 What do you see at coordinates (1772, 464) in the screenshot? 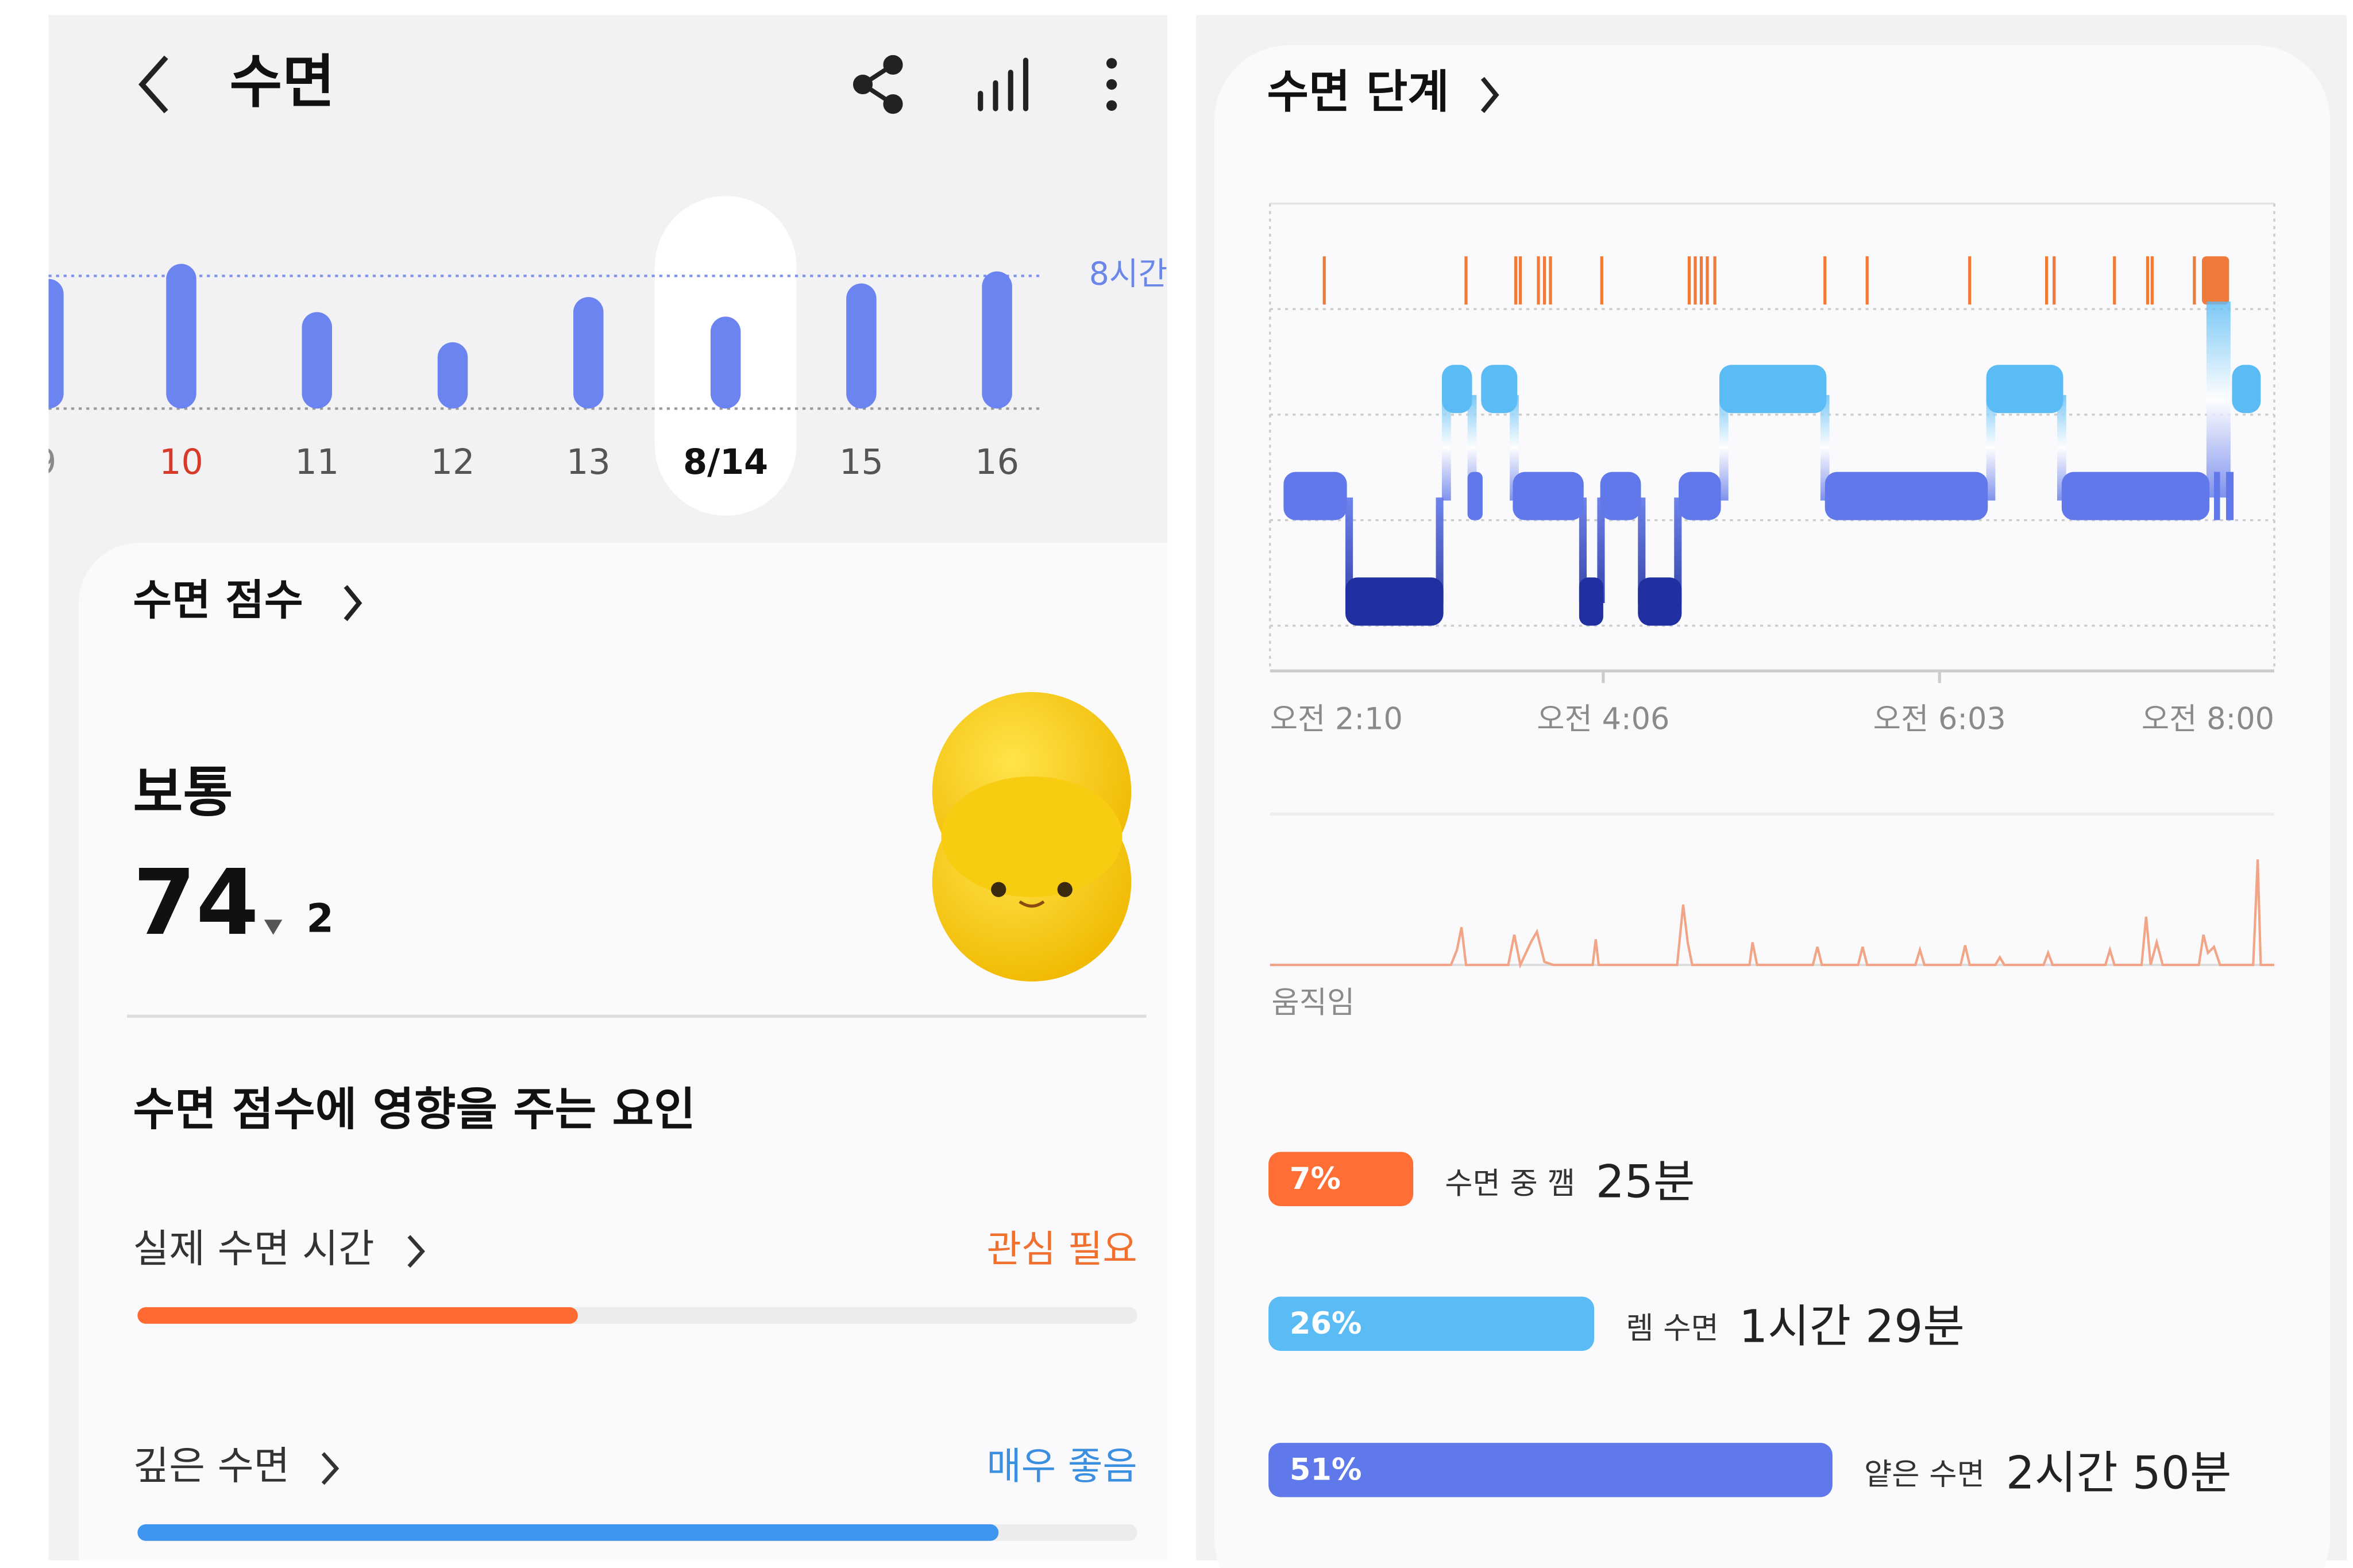
I see `hypnogram` at bounding box center [1772, 464].